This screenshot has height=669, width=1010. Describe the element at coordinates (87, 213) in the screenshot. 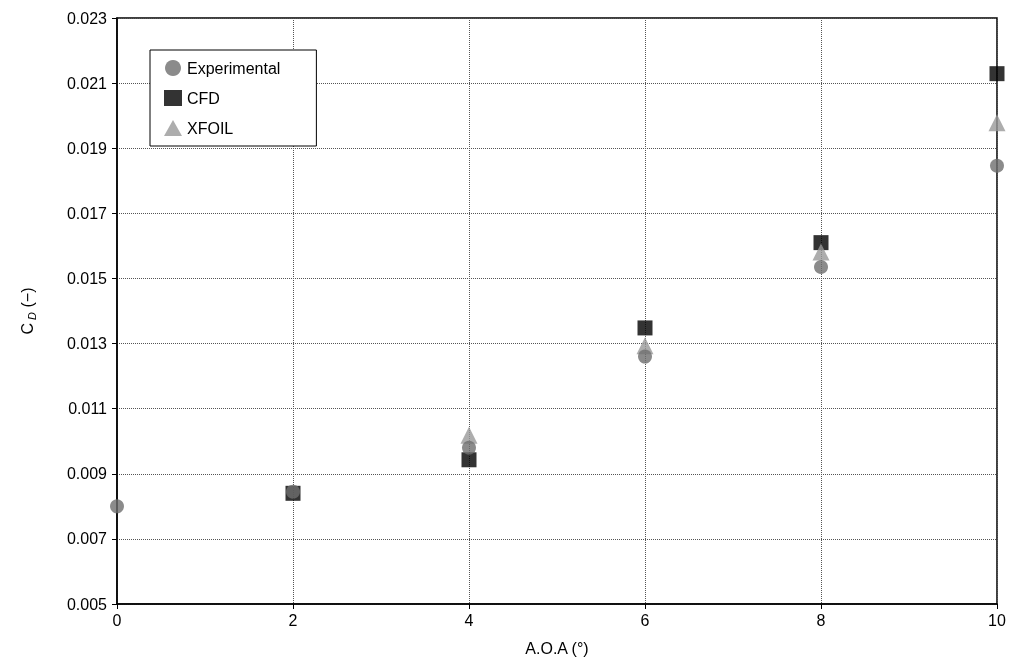

I see `y-tick-label: 0.017` at that location.